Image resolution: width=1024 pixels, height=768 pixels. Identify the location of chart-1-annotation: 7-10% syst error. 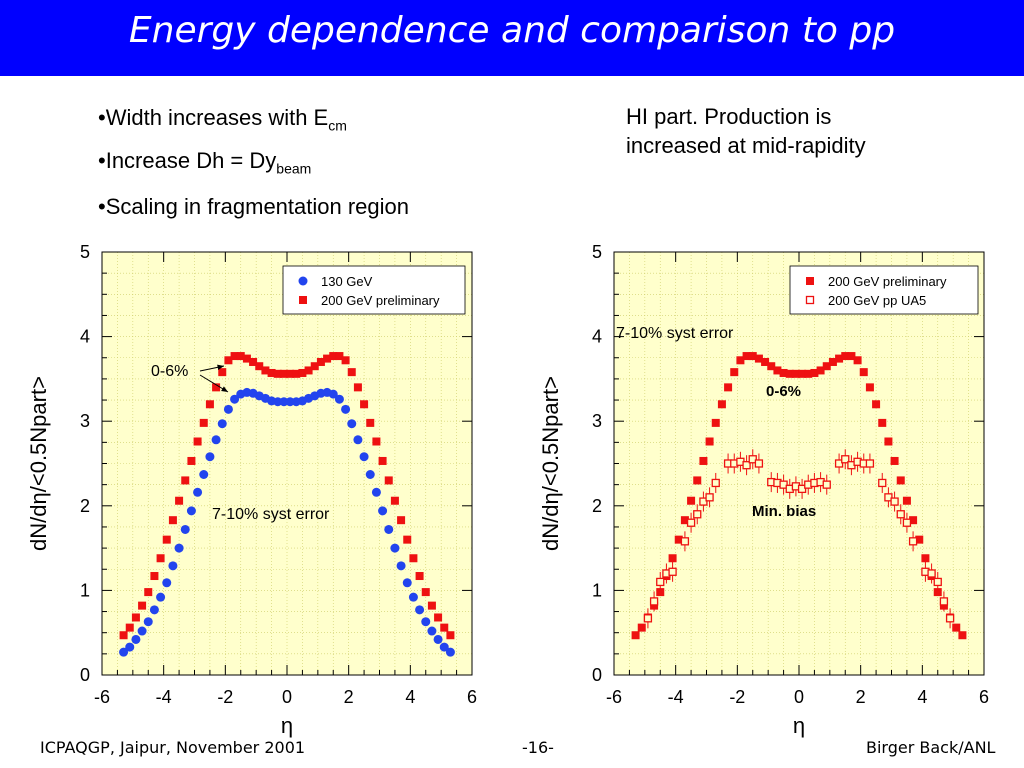
(675, 333).